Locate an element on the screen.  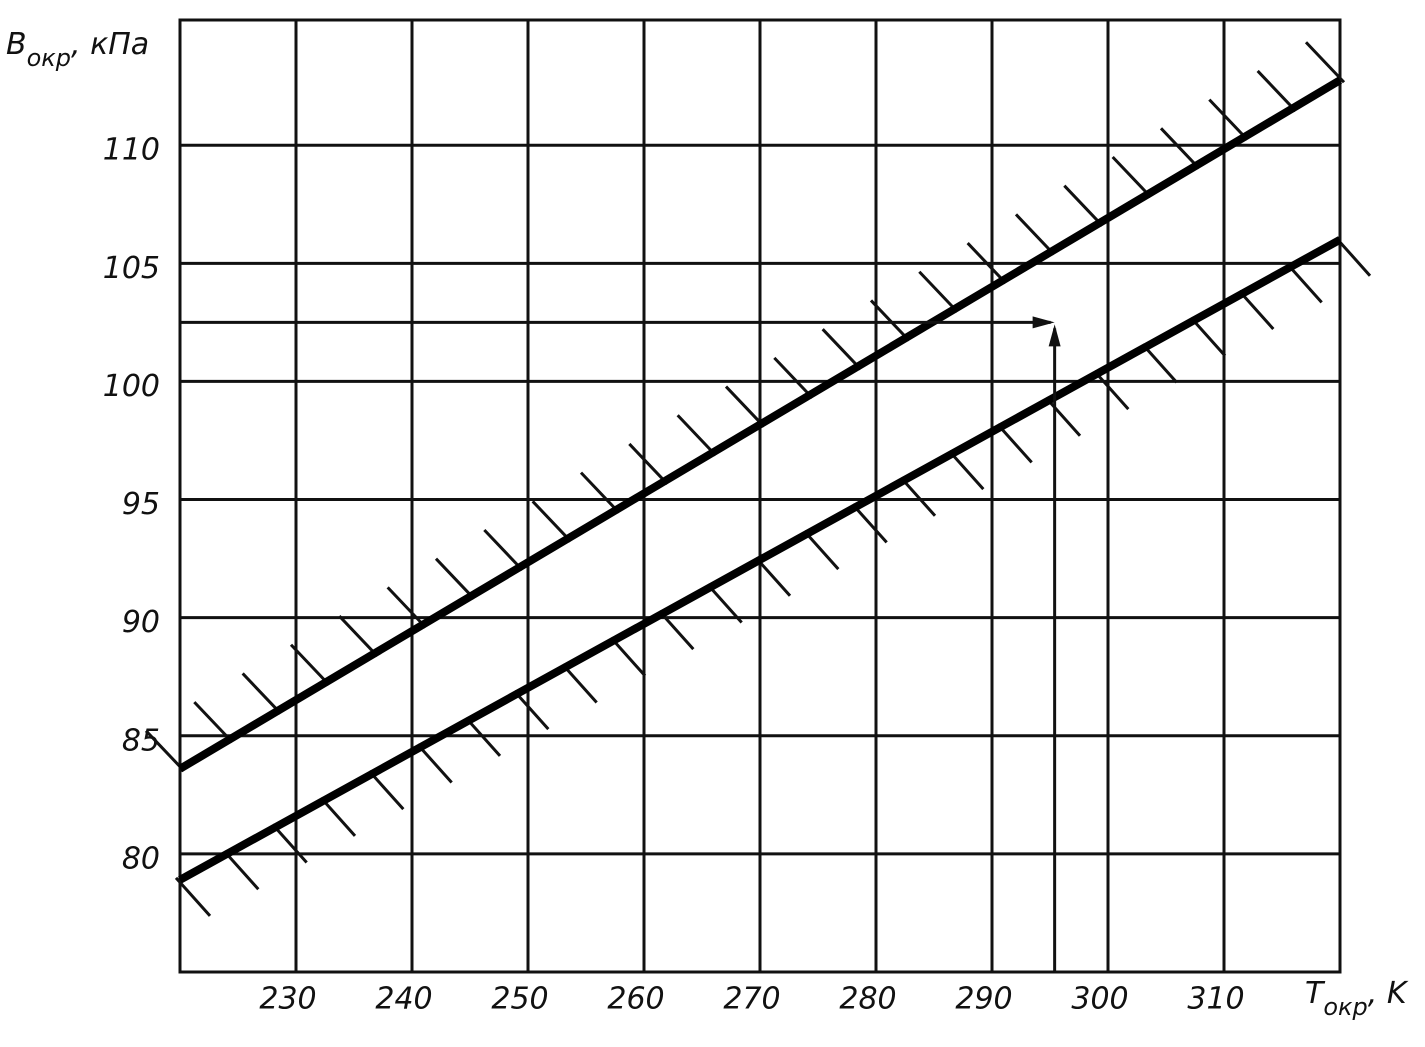
y-label-subscript: окр is located at coordinates (49, 58).